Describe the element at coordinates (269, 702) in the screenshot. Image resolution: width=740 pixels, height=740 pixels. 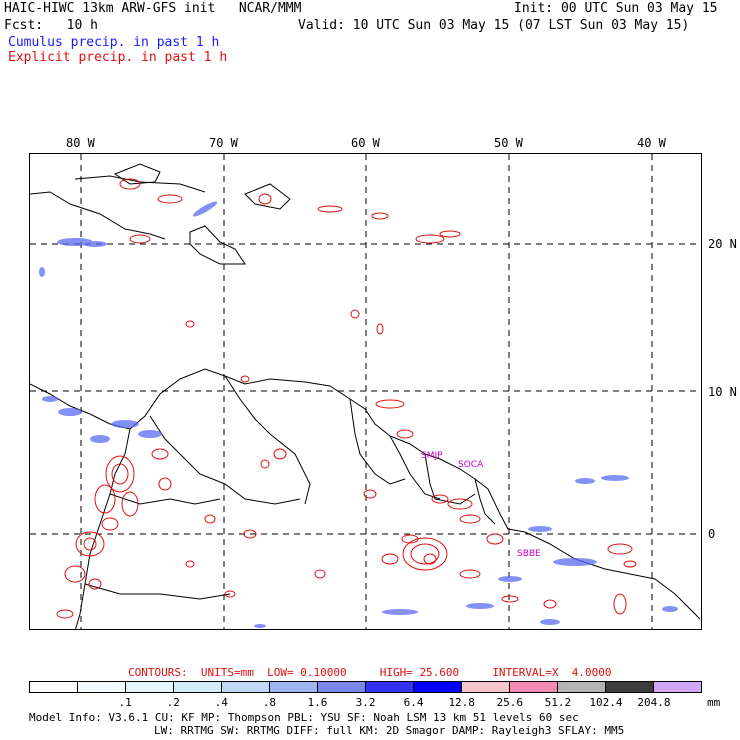
I see `colorbar-tick-label: .8` at that location.